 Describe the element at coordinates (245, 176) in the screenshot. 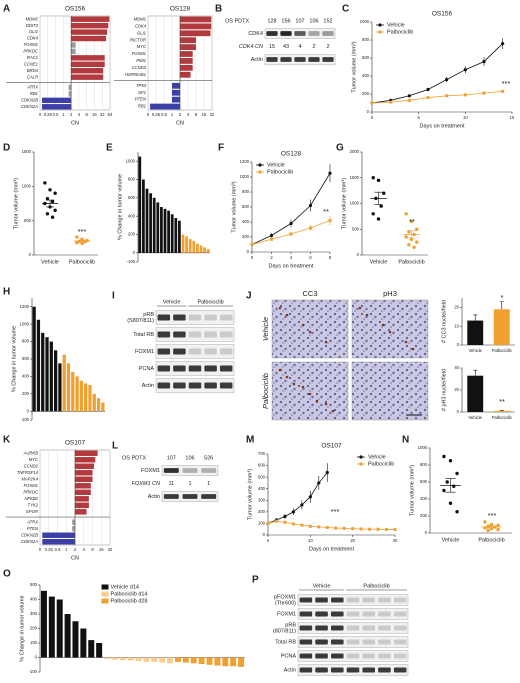

I see `y-tick-label: 1000` at that location.